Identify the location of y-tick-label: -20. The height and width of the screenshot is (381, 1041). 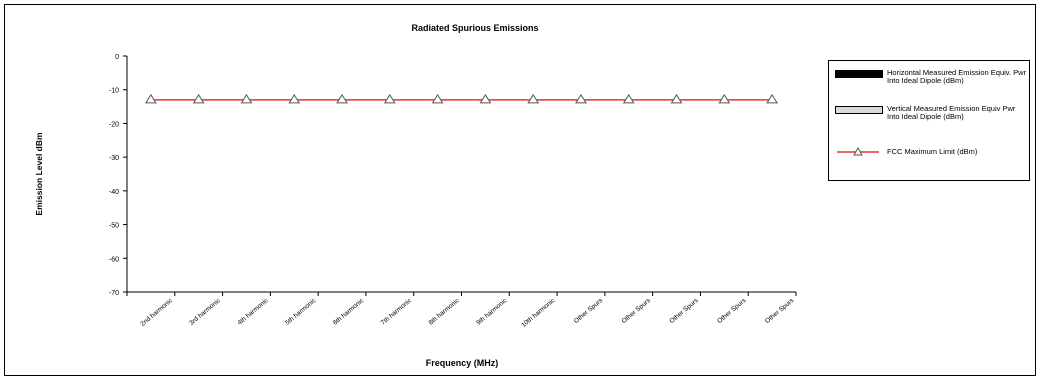
(114, 124).